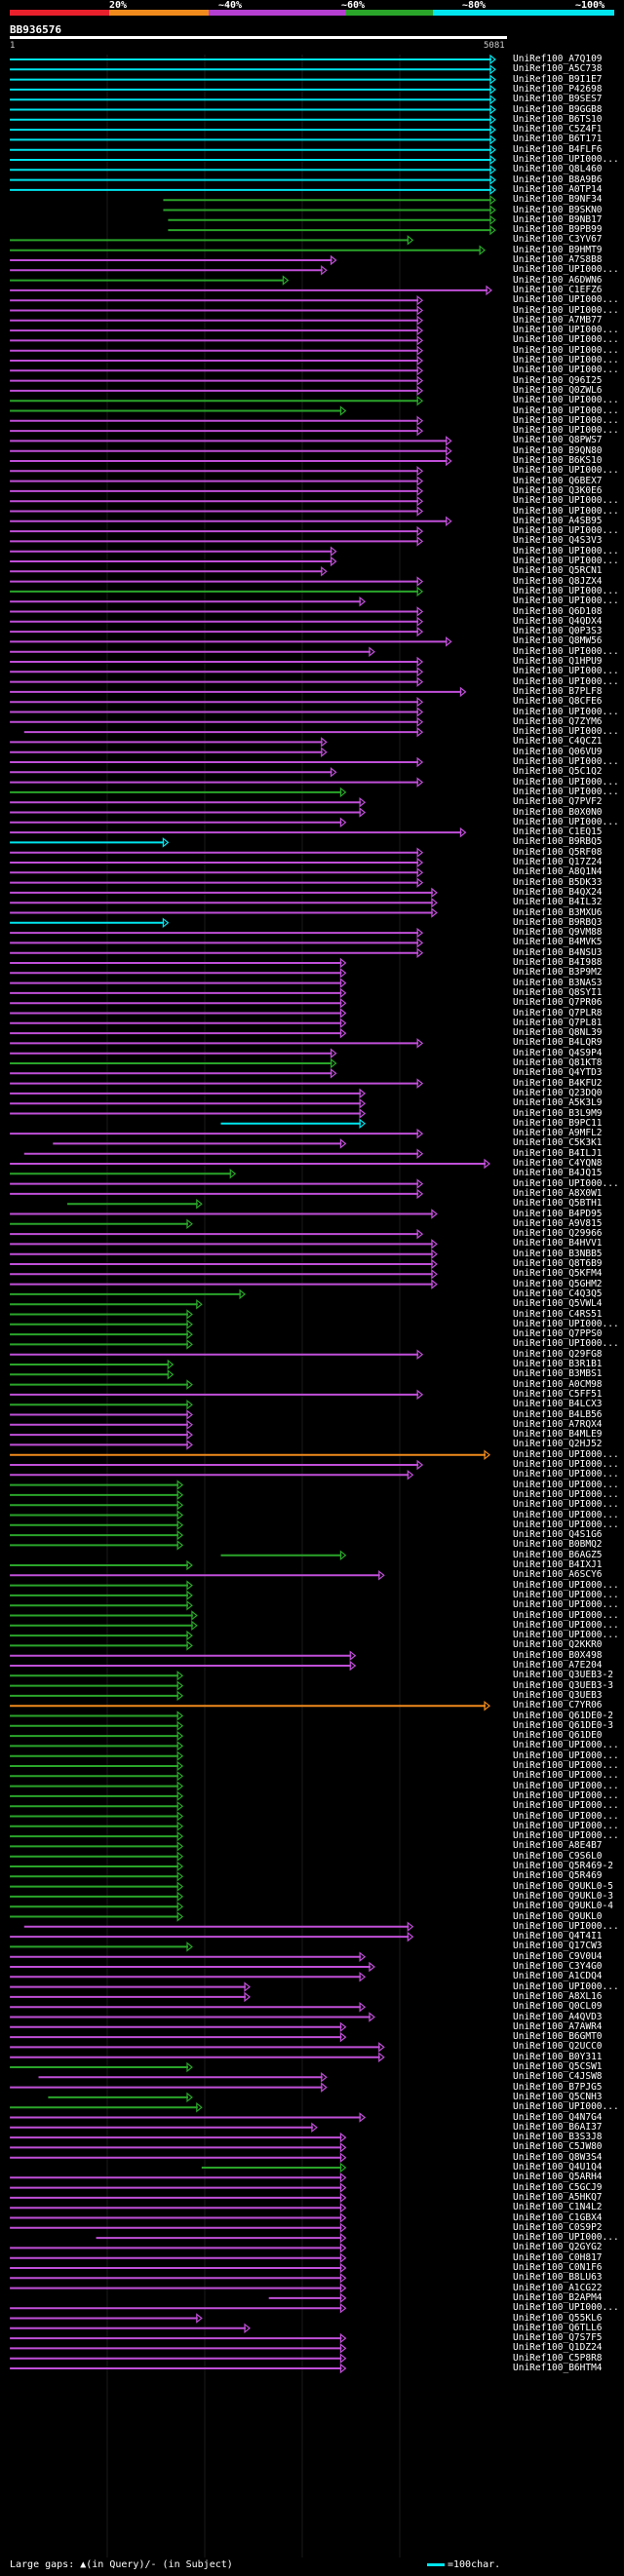  I want to click on hit-label: UniRef100_B6TS10, so click(558, 119).